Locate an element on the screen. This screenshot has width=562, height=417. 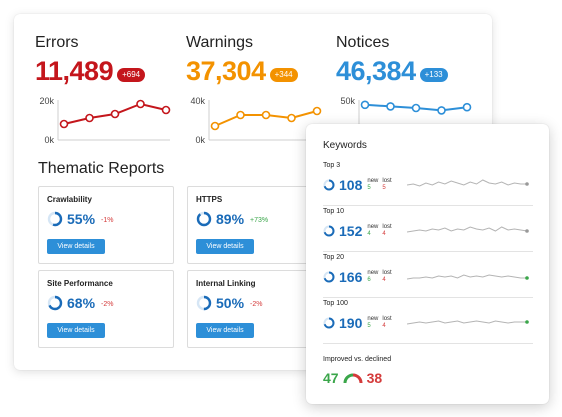
report-name: Crawlability is located at coordinates (69, 199).